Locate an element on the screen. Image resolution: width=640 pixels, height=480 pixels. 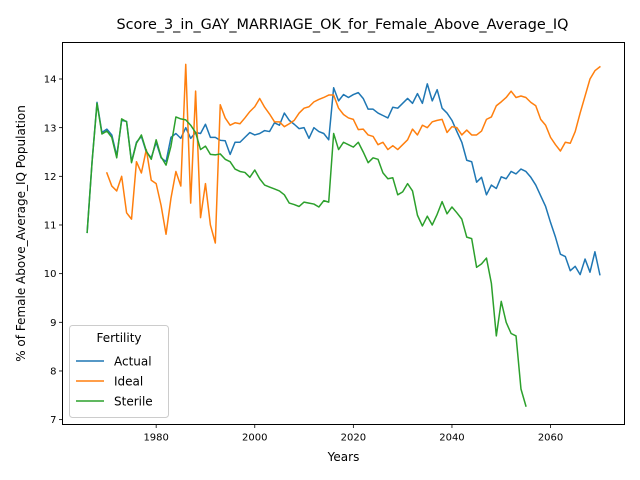
legend-label-ideal: Ideal is located at coordinates (128, 381).